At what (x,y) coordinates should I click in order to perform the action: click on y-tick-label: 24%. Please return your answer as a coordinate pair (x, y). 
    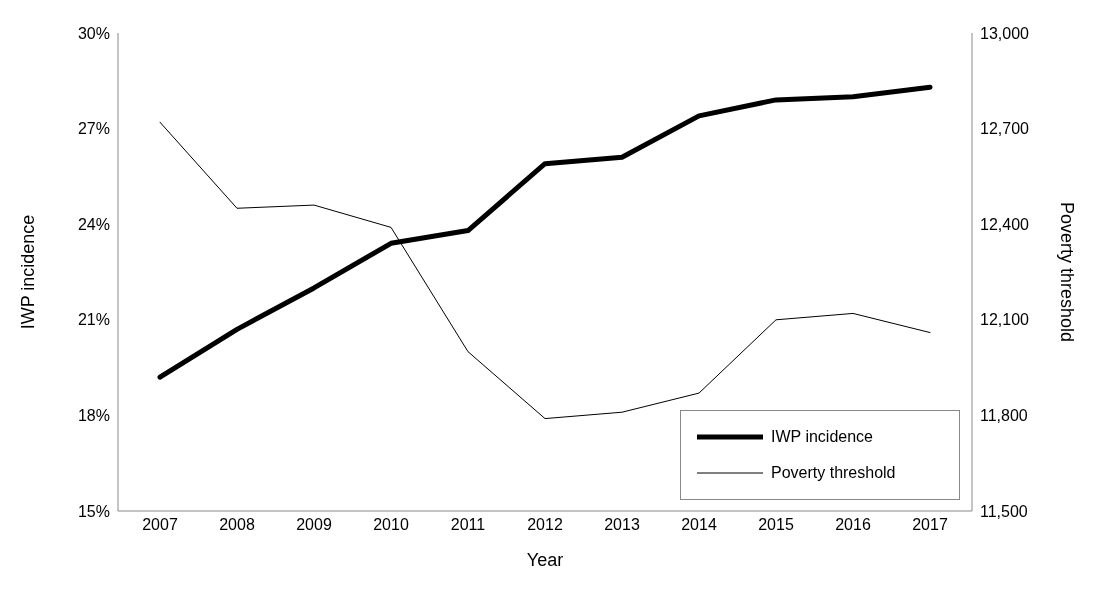
    Looking at the image, I should click on (93, 224).